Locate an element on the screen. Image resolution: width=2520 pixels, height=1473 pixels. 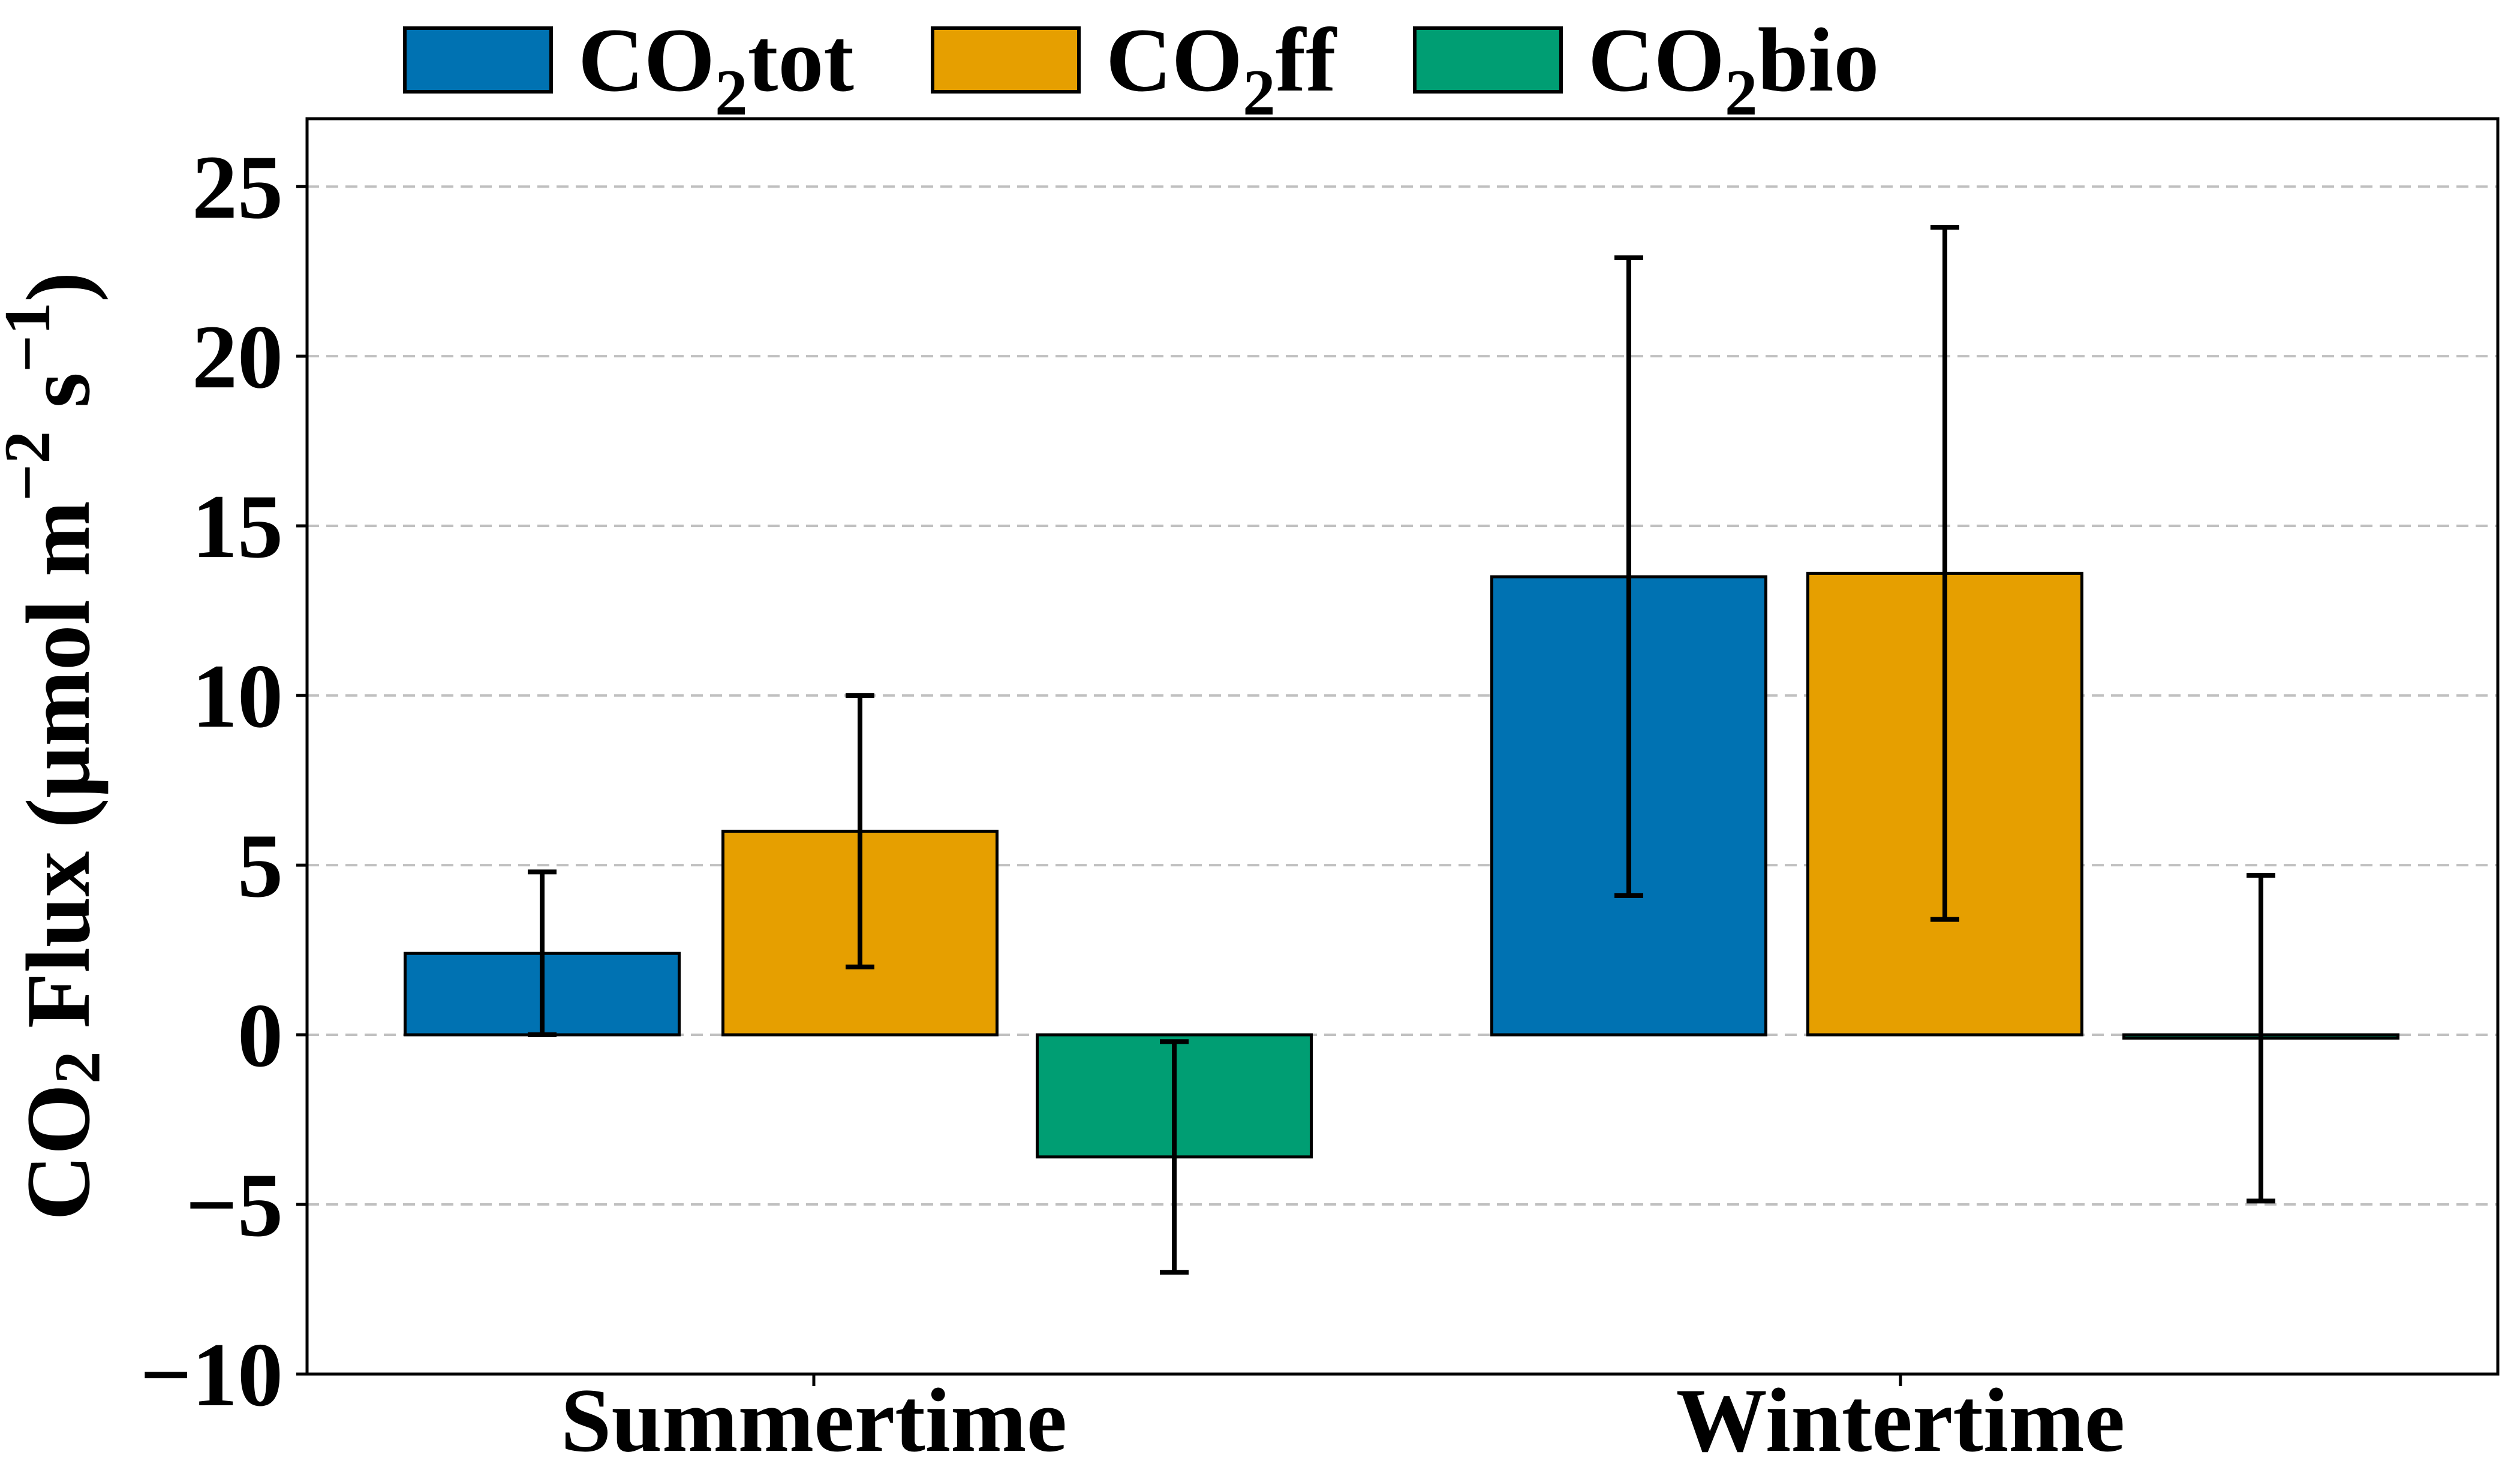
y-axis-ticks: 25 20 15 10 5 0 −5 −10 is located at coordinates (224, 781).